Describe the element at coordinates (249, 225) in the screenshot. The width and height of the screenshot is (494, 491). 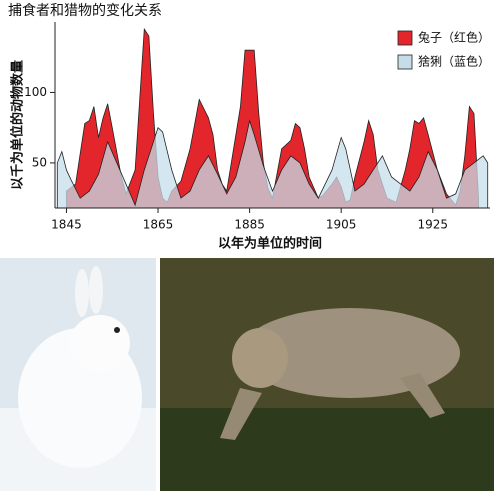
I see `x-tick-label: 1885` at that location.